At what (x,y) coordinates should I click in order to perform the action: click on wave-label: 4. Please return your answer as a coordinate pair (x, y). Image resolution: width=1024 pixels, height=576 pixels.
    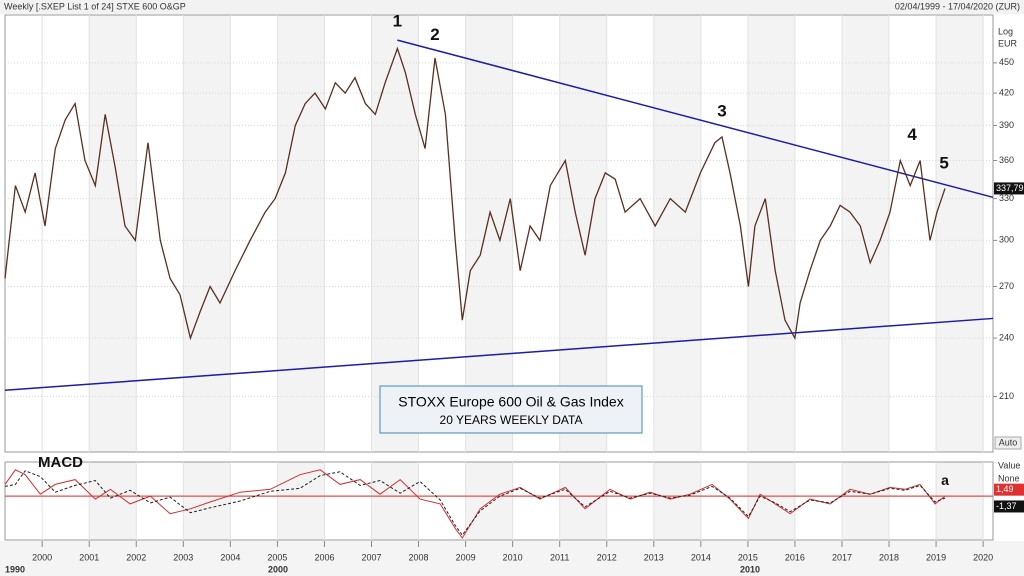
    Looking at the image, I should click on (912, 134).